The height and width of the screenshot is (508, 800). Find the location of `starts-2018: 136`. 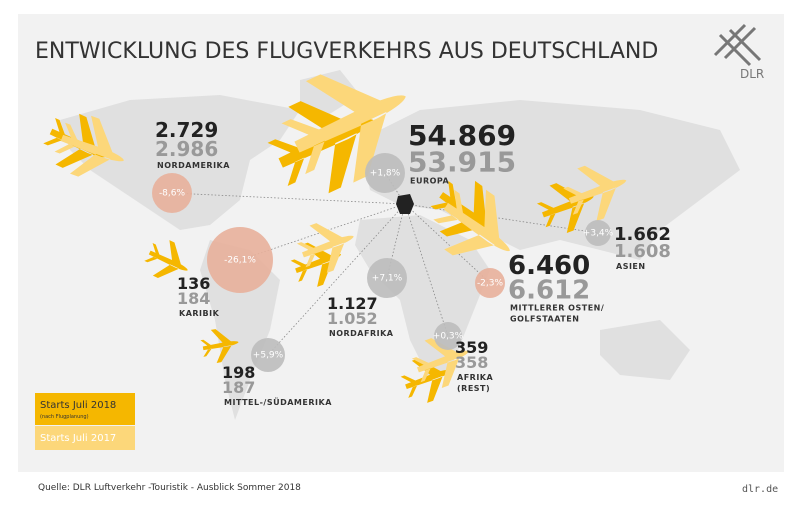

starts-2018: 136 is located at coordinates (193, 283).